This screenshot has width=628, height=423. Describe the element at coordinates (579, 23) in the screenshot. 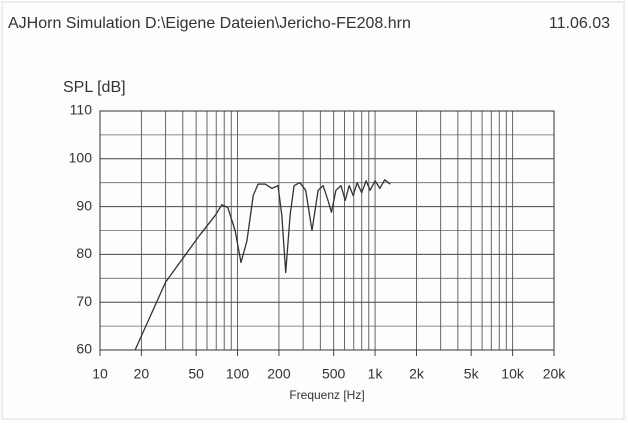

I see `chart-date: 11.06.03` at that location.